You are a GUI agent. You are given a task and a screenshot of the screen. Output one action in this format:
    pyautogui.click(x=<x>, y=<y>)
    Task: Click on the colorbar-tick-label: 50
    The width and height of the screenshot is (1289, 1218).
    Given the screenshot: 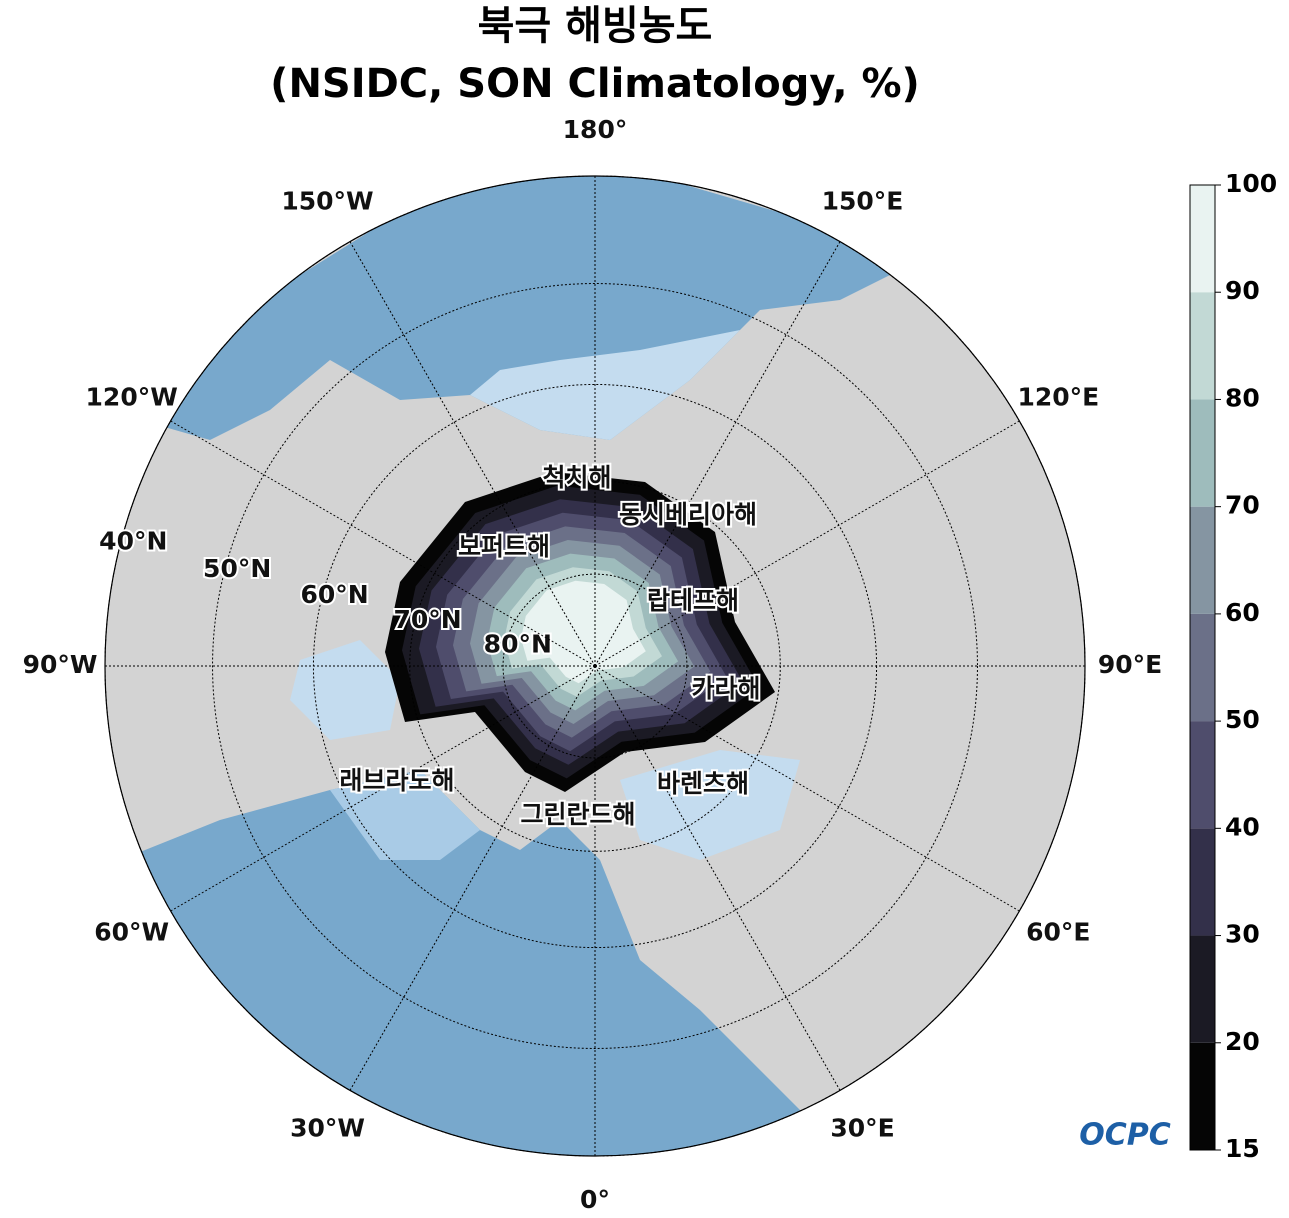 What is the action you would take?
    pyautogui.click(x=1242, y=719)
    